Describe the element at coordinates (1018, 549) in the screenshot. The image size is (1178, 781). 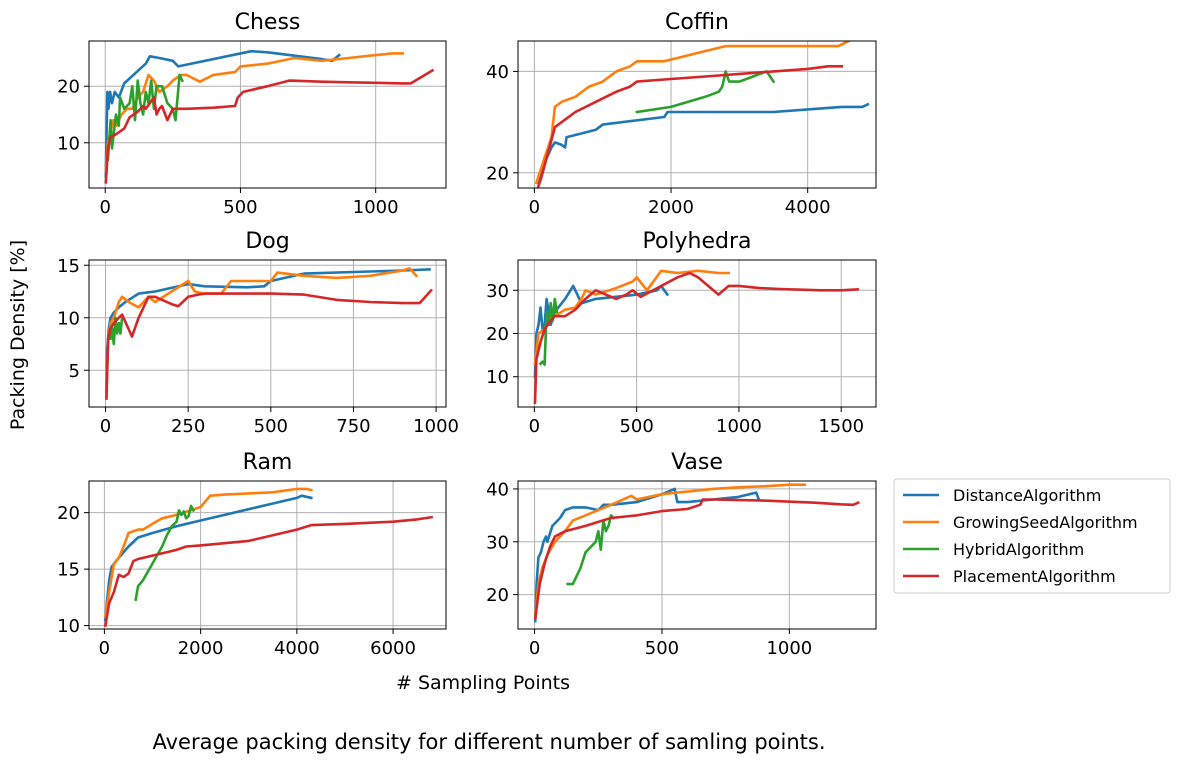
I see `legend-label-hybridalgorithm: HybridAlgorithm` at that location.